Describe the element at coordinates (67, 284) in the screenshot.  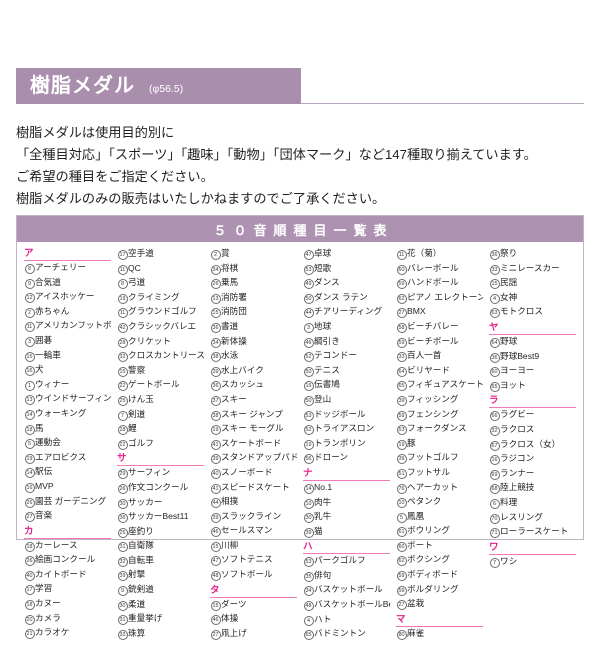
I see `list-item: 9 合気道` at that location.